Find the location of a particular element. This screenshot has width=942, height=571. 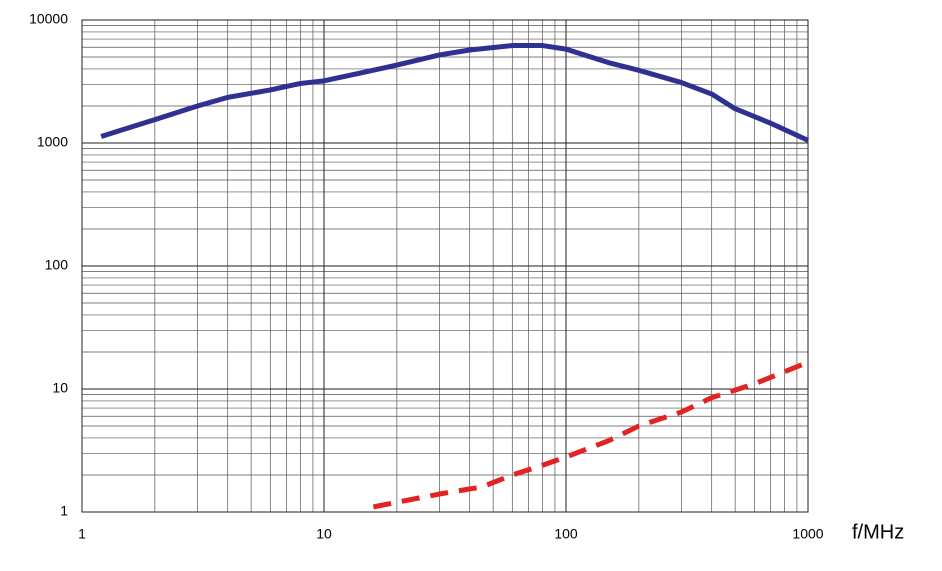

y-tick-label: 1000 is located at coordinates (52, 142).